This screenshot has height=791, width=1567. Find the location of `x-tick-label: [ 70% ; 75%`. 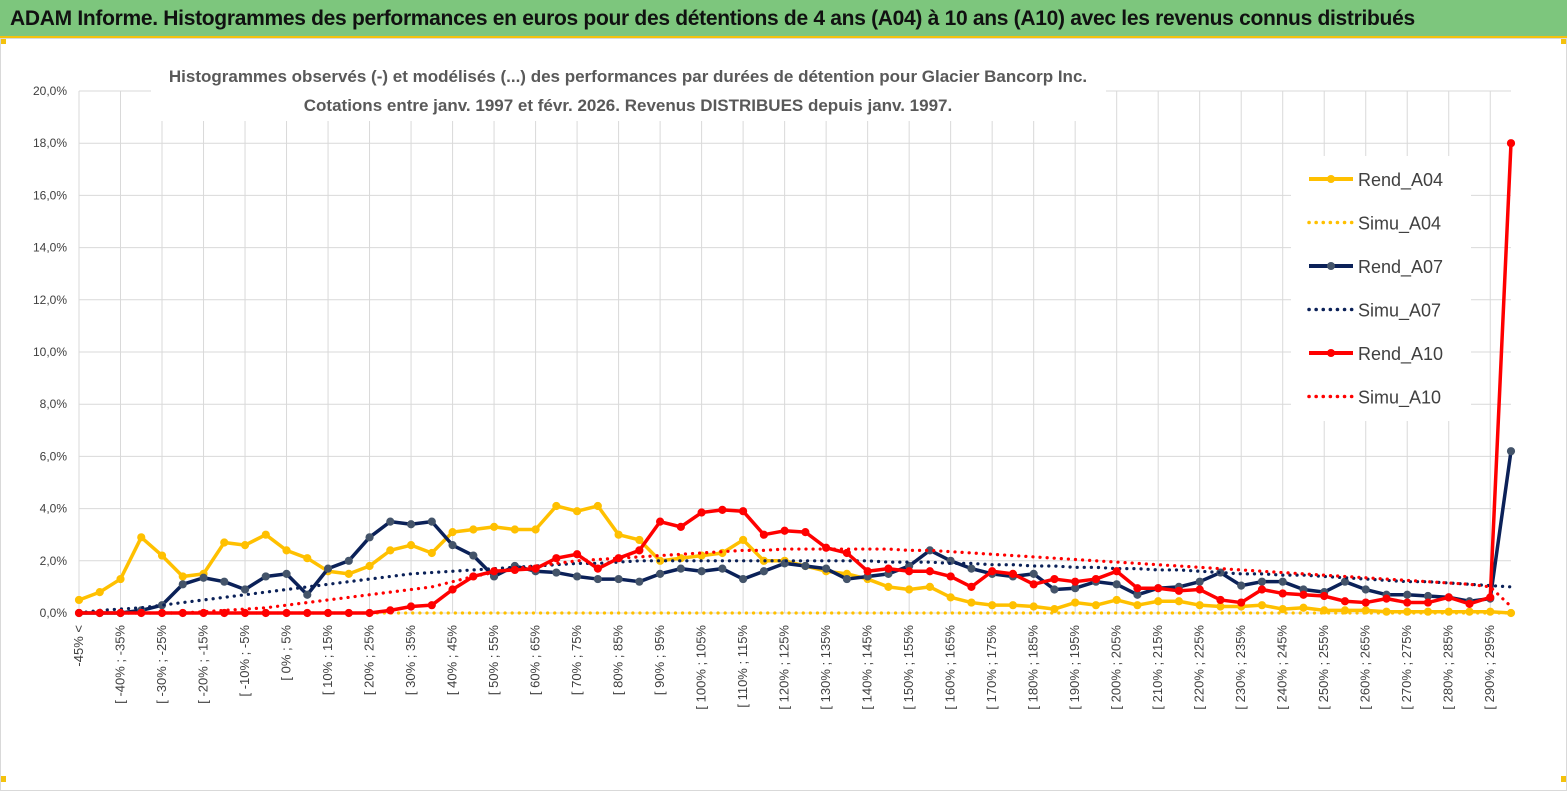

x-tick-label: [ 70% ; 75% is located at coordinates (576, 660).